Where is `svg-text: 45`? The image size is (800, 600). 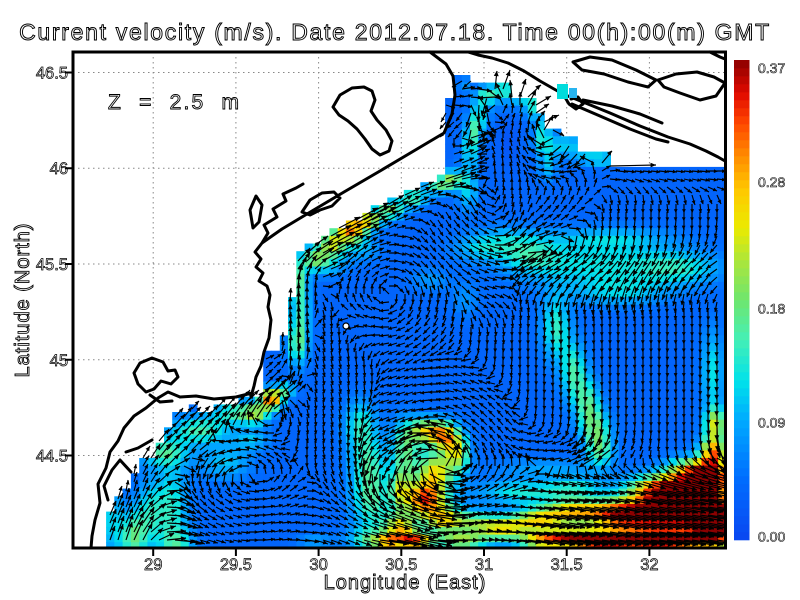
svg-text: 45 is located at coordinates (59, 361).